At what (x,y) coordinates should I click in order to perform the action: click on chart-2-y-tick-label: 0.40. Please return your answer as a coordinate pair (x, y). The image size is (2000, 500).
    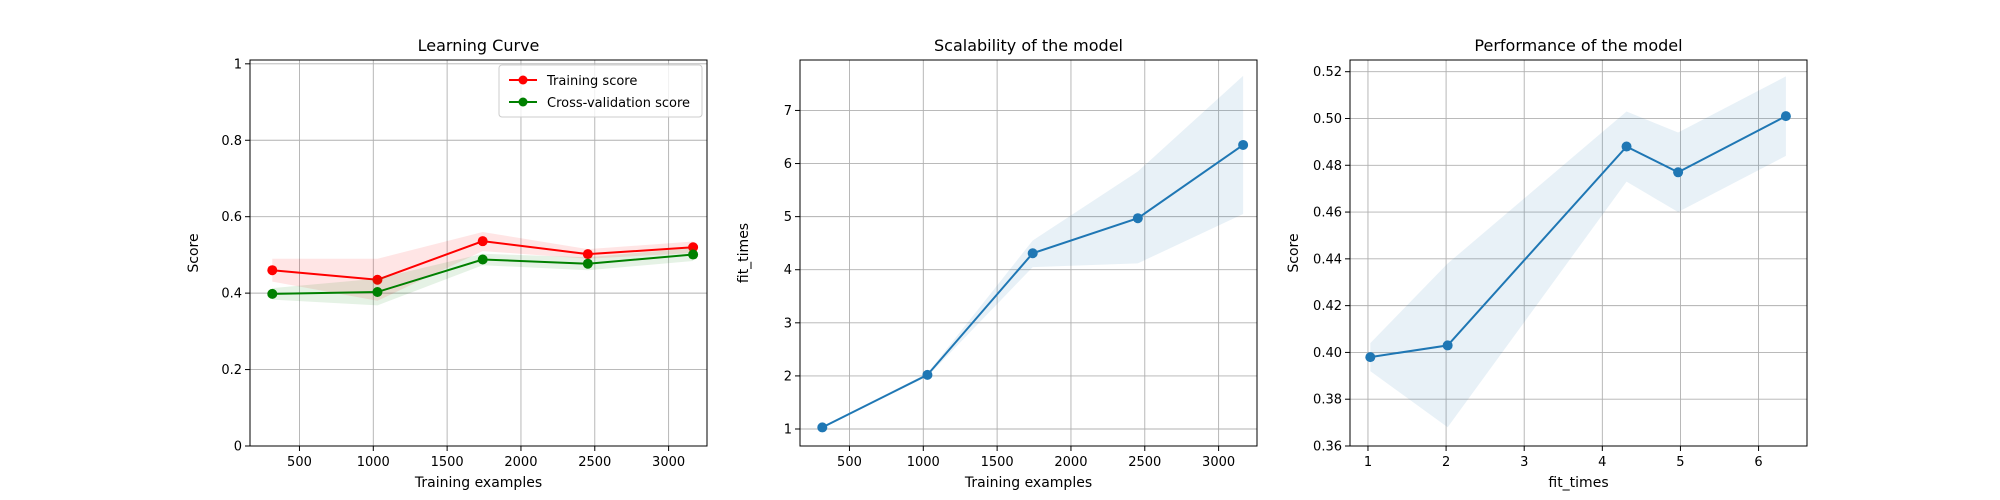
    Looking at the image, I should click on (1327, 353).